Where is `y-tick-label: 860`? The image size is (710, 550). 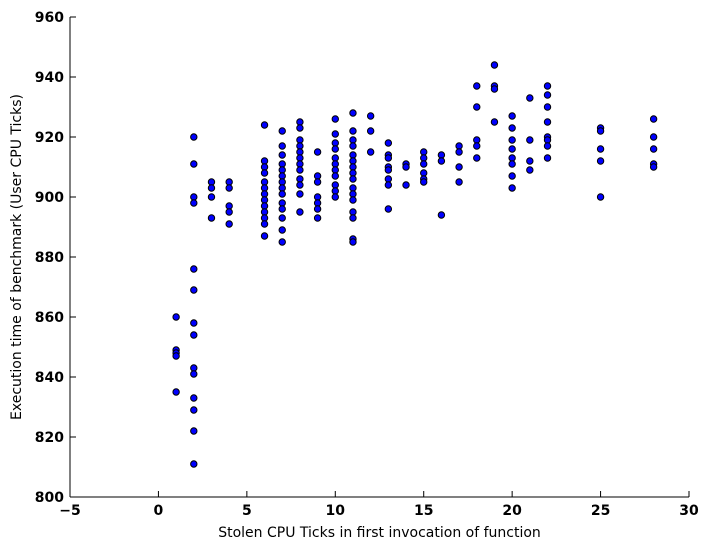 y-tick-label: 860 is located at coordinates (49, 318).